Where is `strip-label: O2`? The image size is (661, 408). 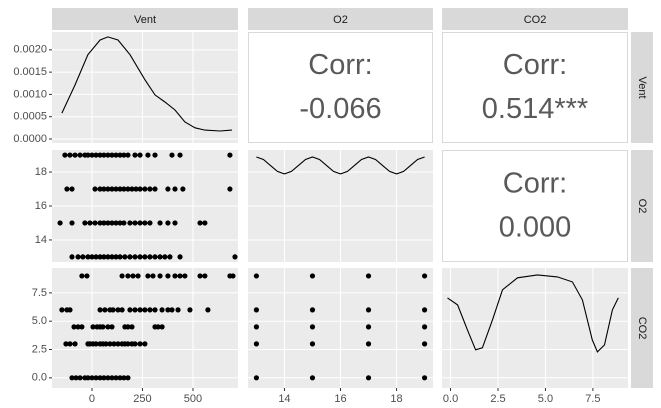 strip-label: O2 is located at coordinates (340, 20).